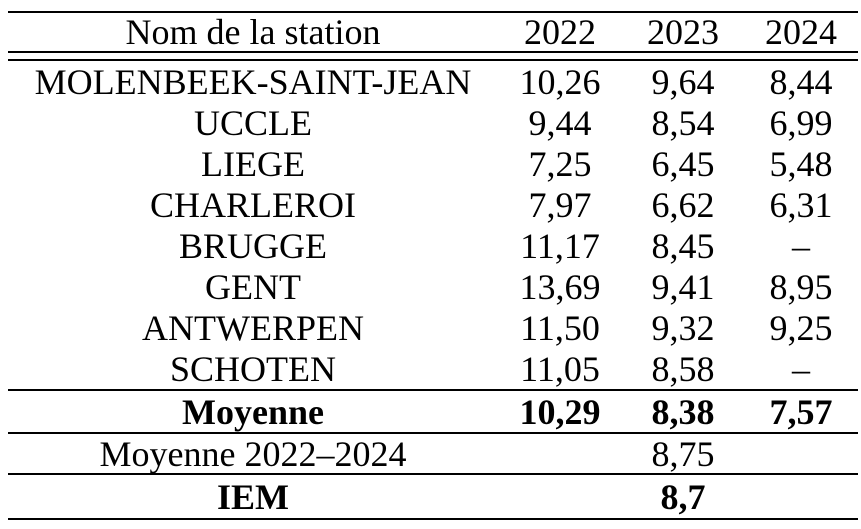  I want to click on iem-value: 8,7, so click(683, 497).